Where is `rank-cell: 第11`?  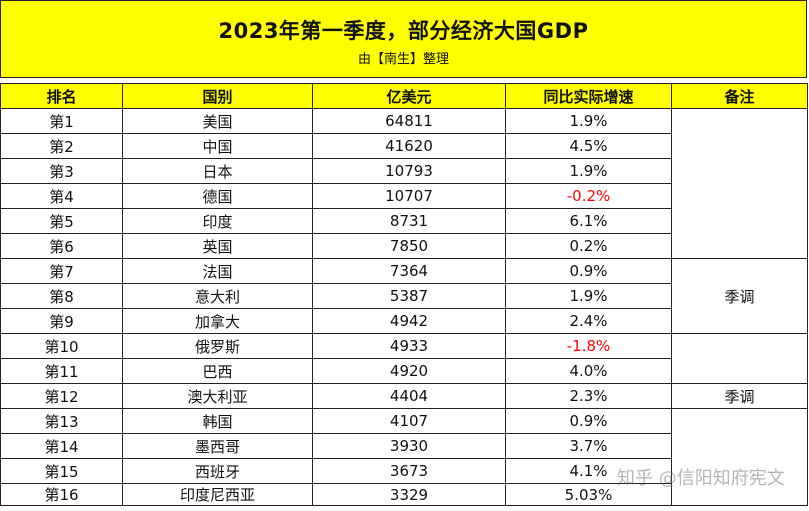 rank-cell: 第11 is located at coordinates (61, 371).